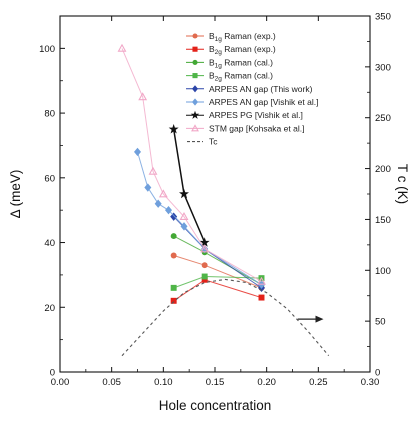  I want to click on y-right-tick-label: 0, so click(377, 373).